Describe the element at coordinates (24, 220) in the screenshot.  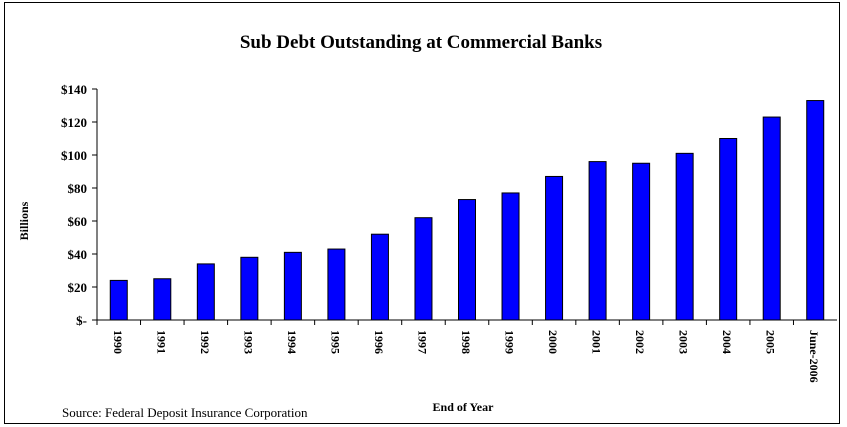
I see `y-axis-label: Billions` at that location.